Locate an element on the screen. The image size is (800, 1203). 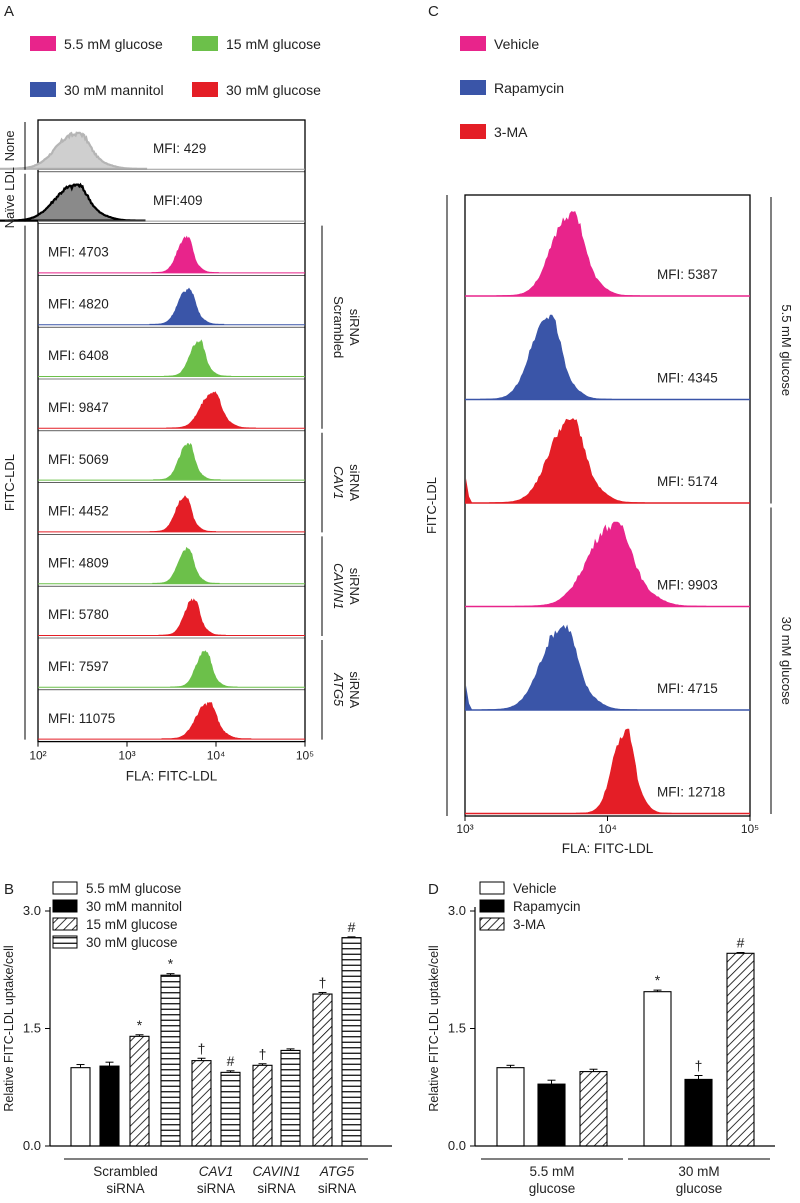
group-label: glucose is located at coordinates (699, 1188).